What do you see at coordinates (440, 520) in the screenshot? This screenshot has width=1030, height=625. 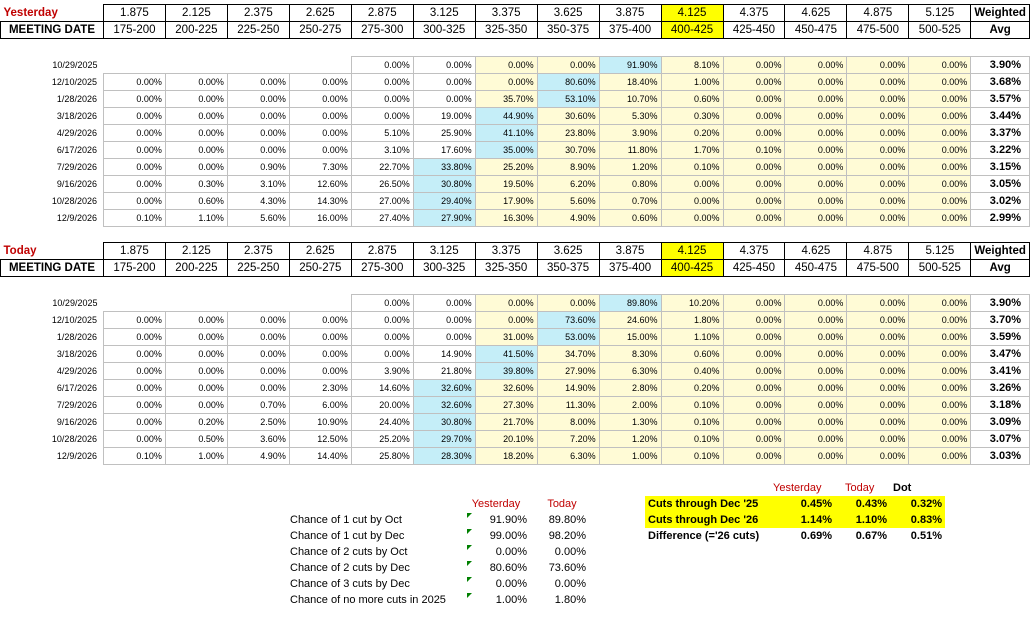 I see `chance-row: Chance of 1 cut by Oct 91.90% 89.80%` at bounding box center [440, 520].